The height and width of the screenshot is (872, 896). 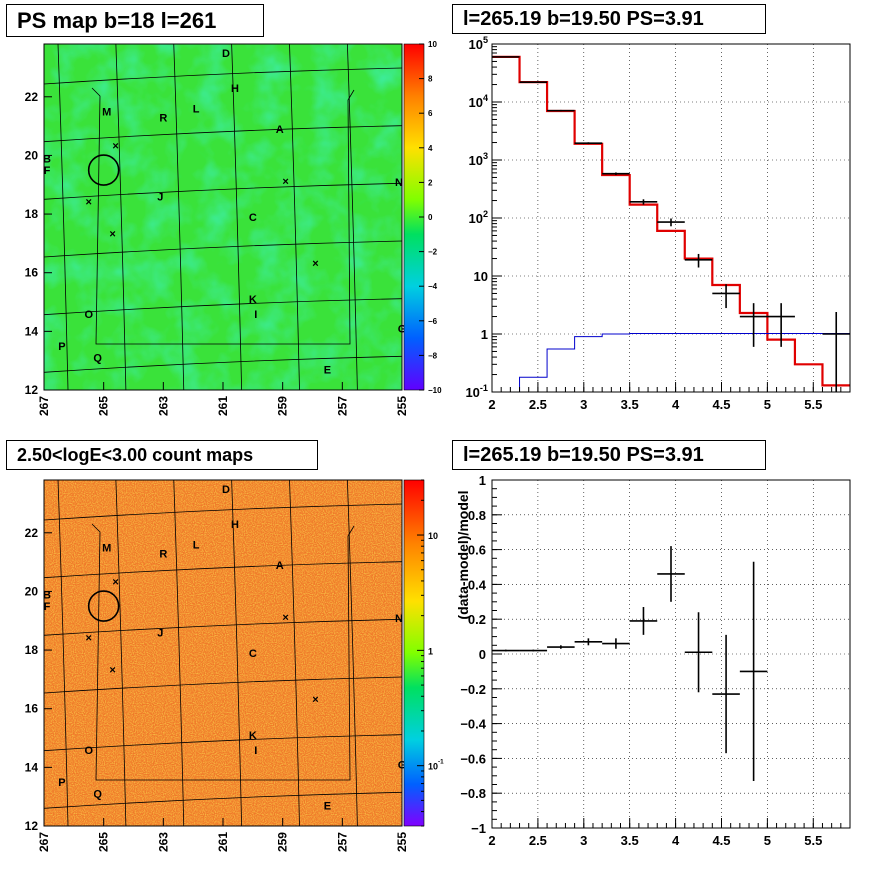 I want to click on y-tick-label: −0.6, so click(x=473, y=758).